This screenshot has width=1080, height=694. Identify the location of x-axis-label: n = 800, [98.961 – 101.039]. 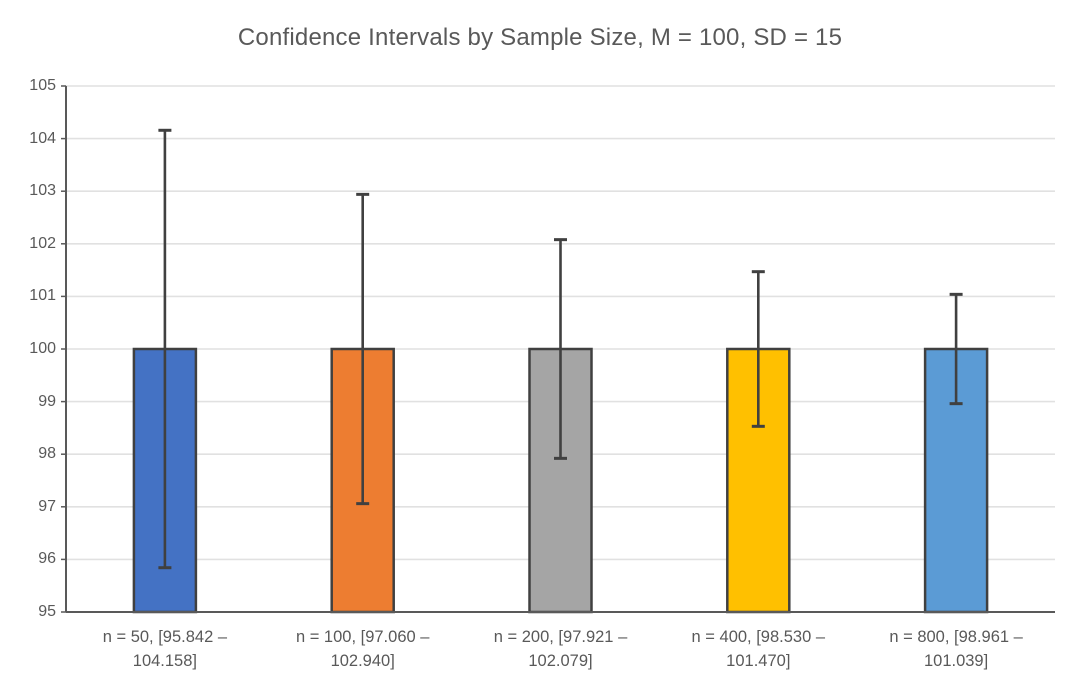
(956, 649).